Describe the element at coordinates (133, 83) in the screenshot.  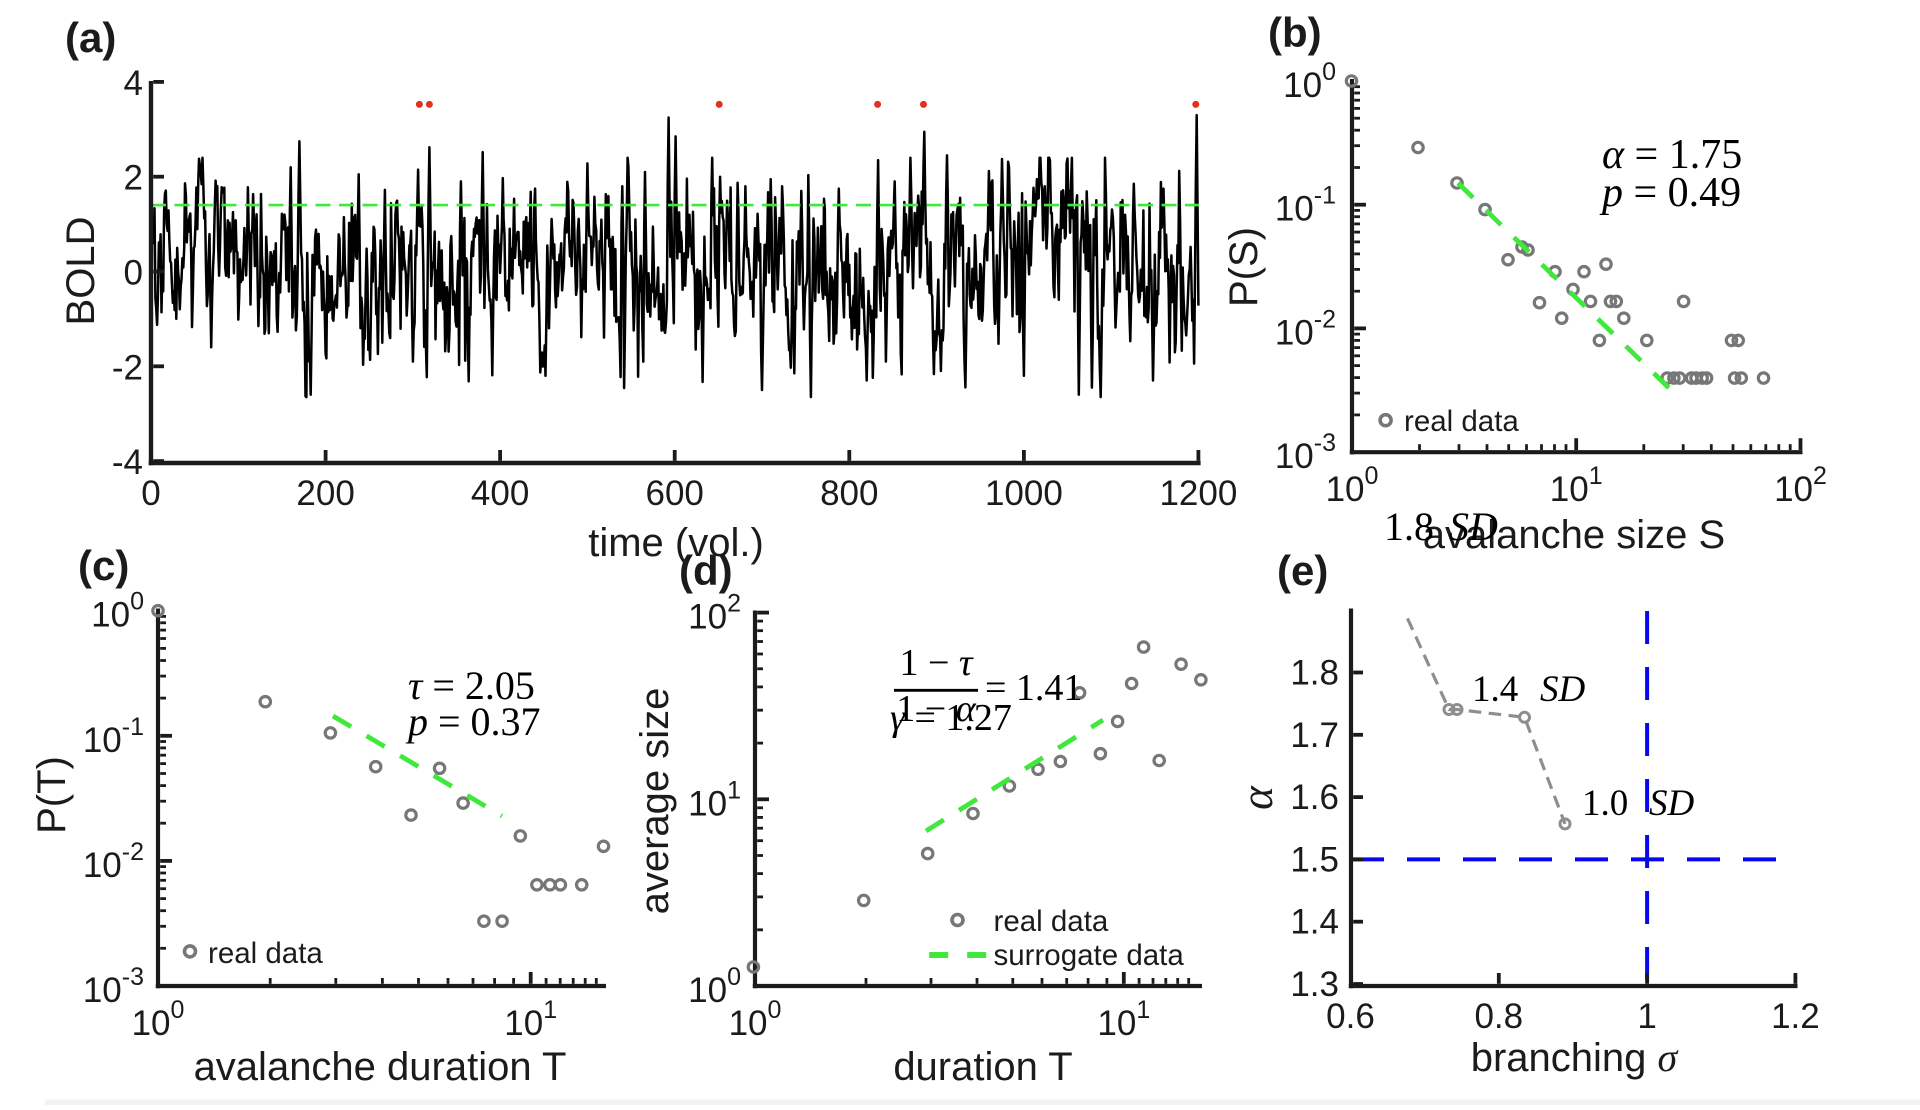
I see `svg-text: 4` at that location.